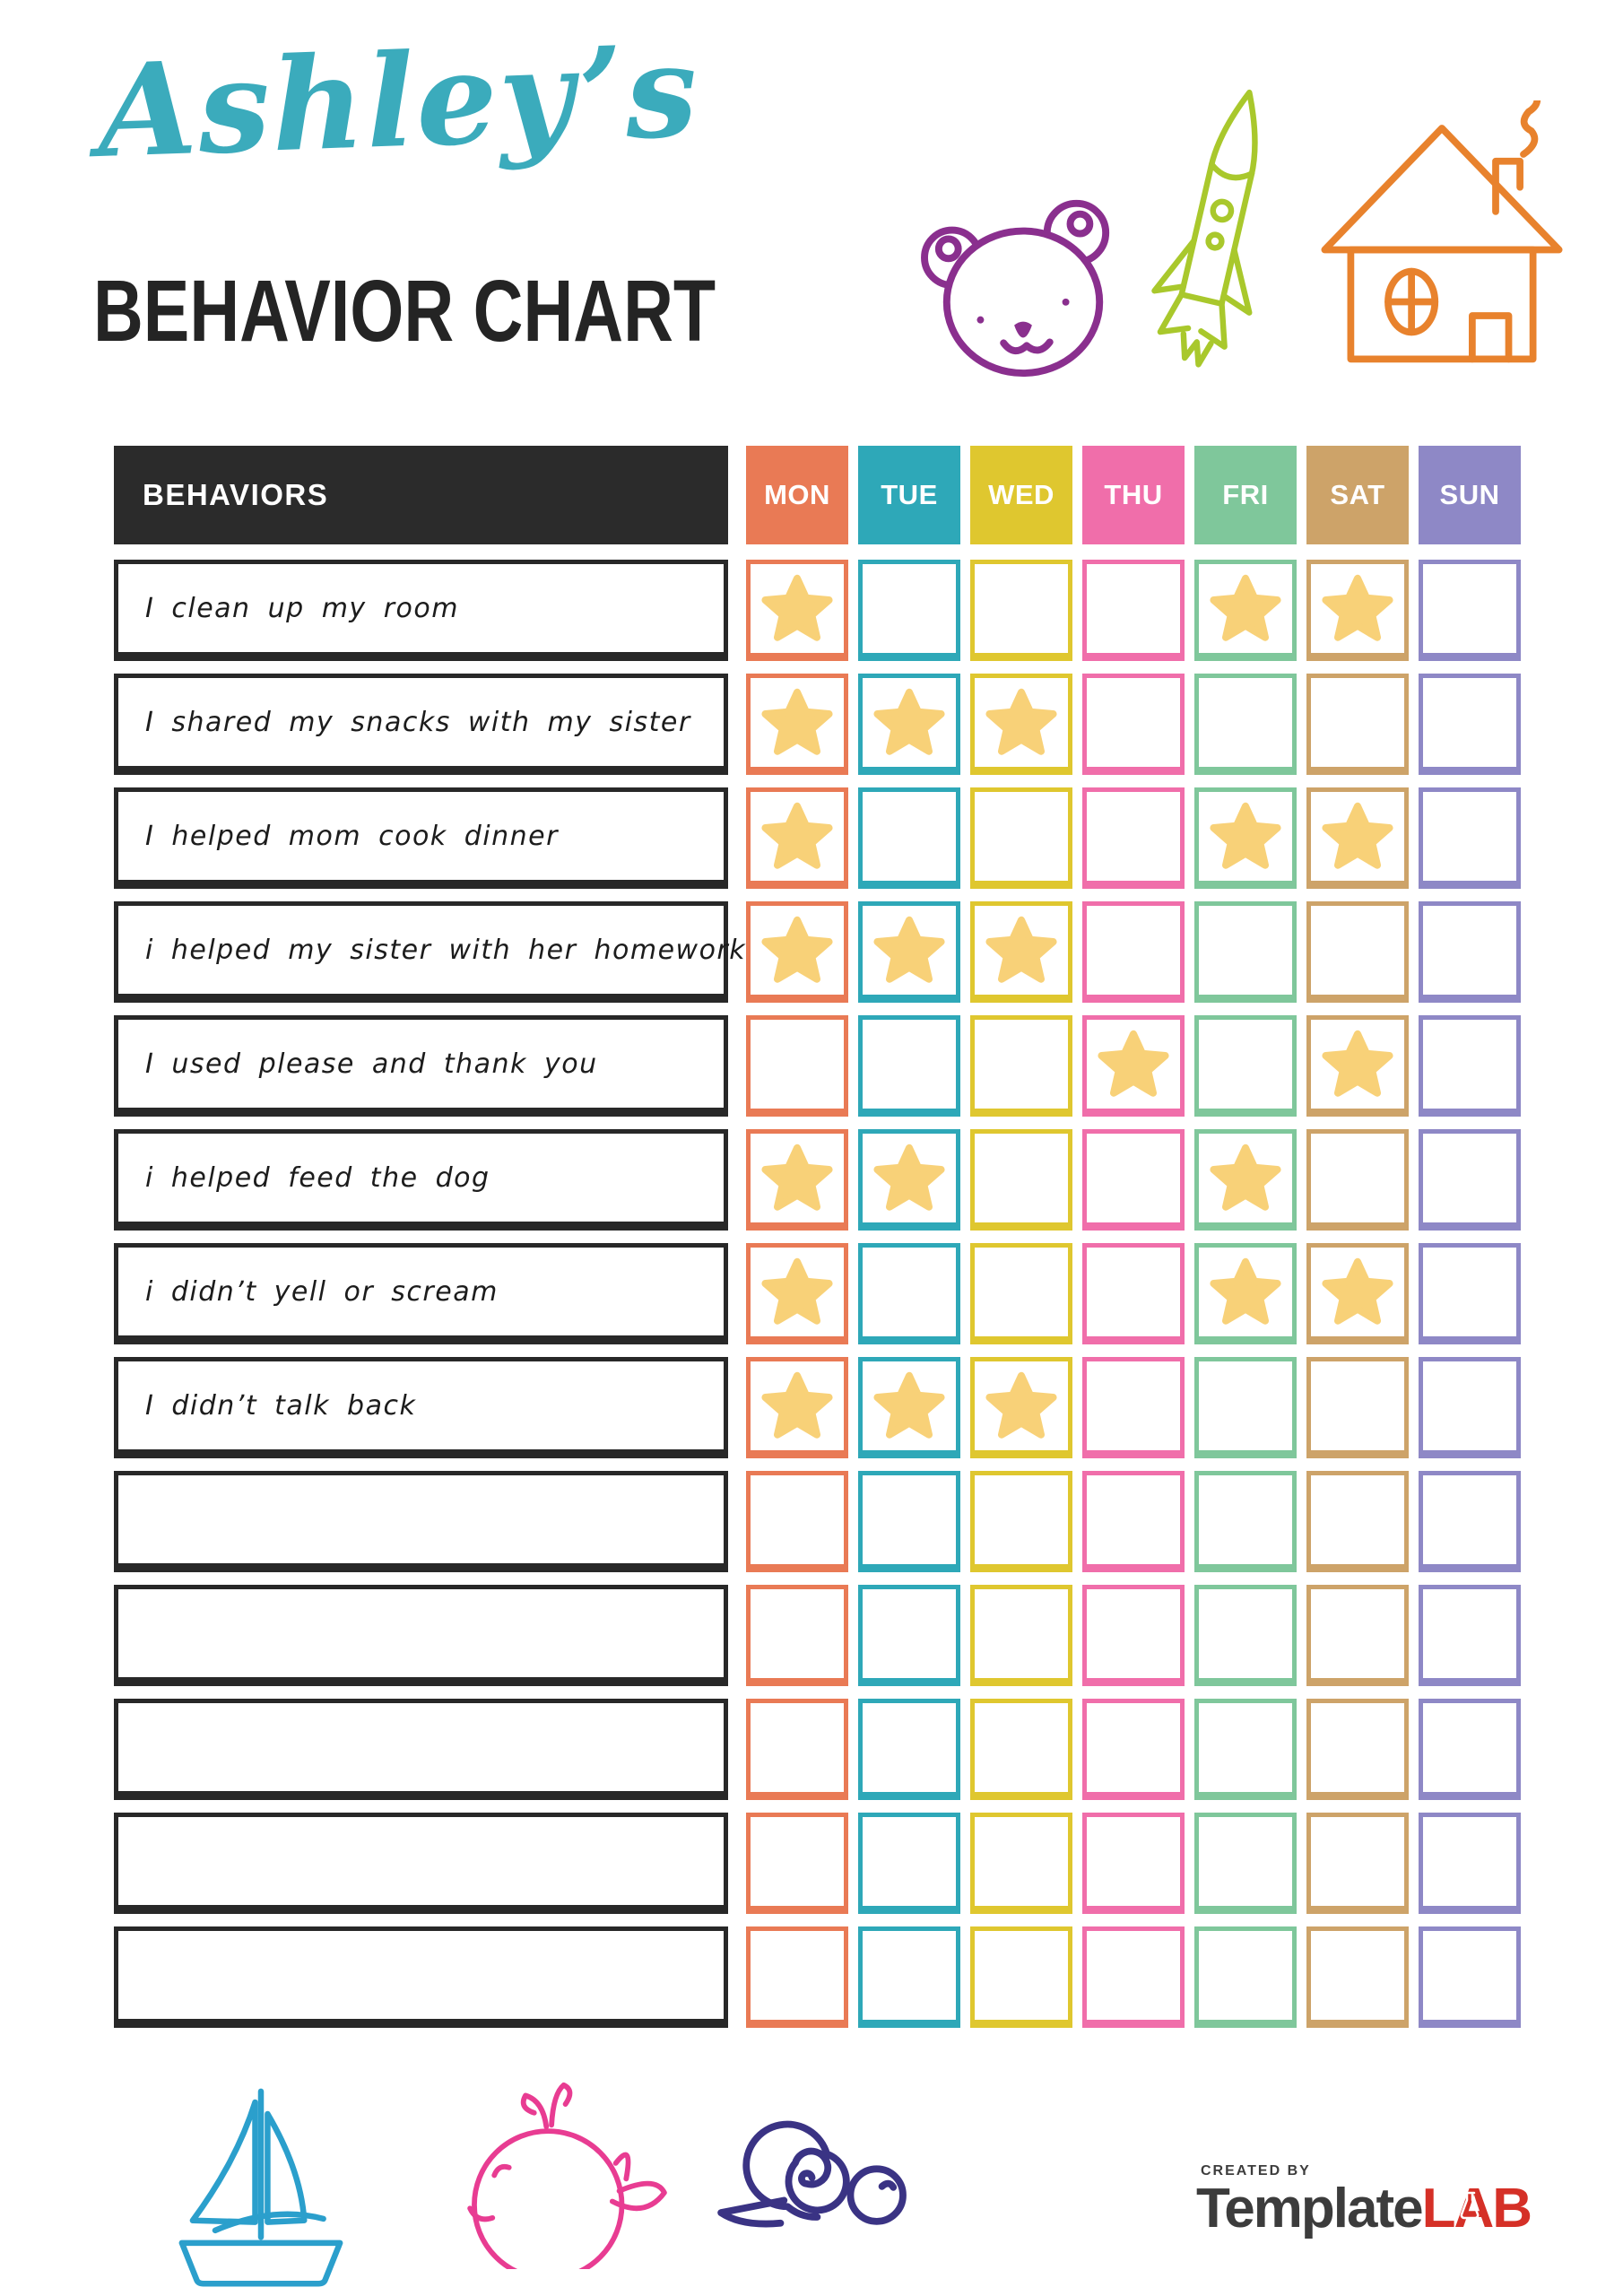  Describe the element at coordinates (1245, 1066) in the screenshot. I see `star-box-fri-row5` at that location.